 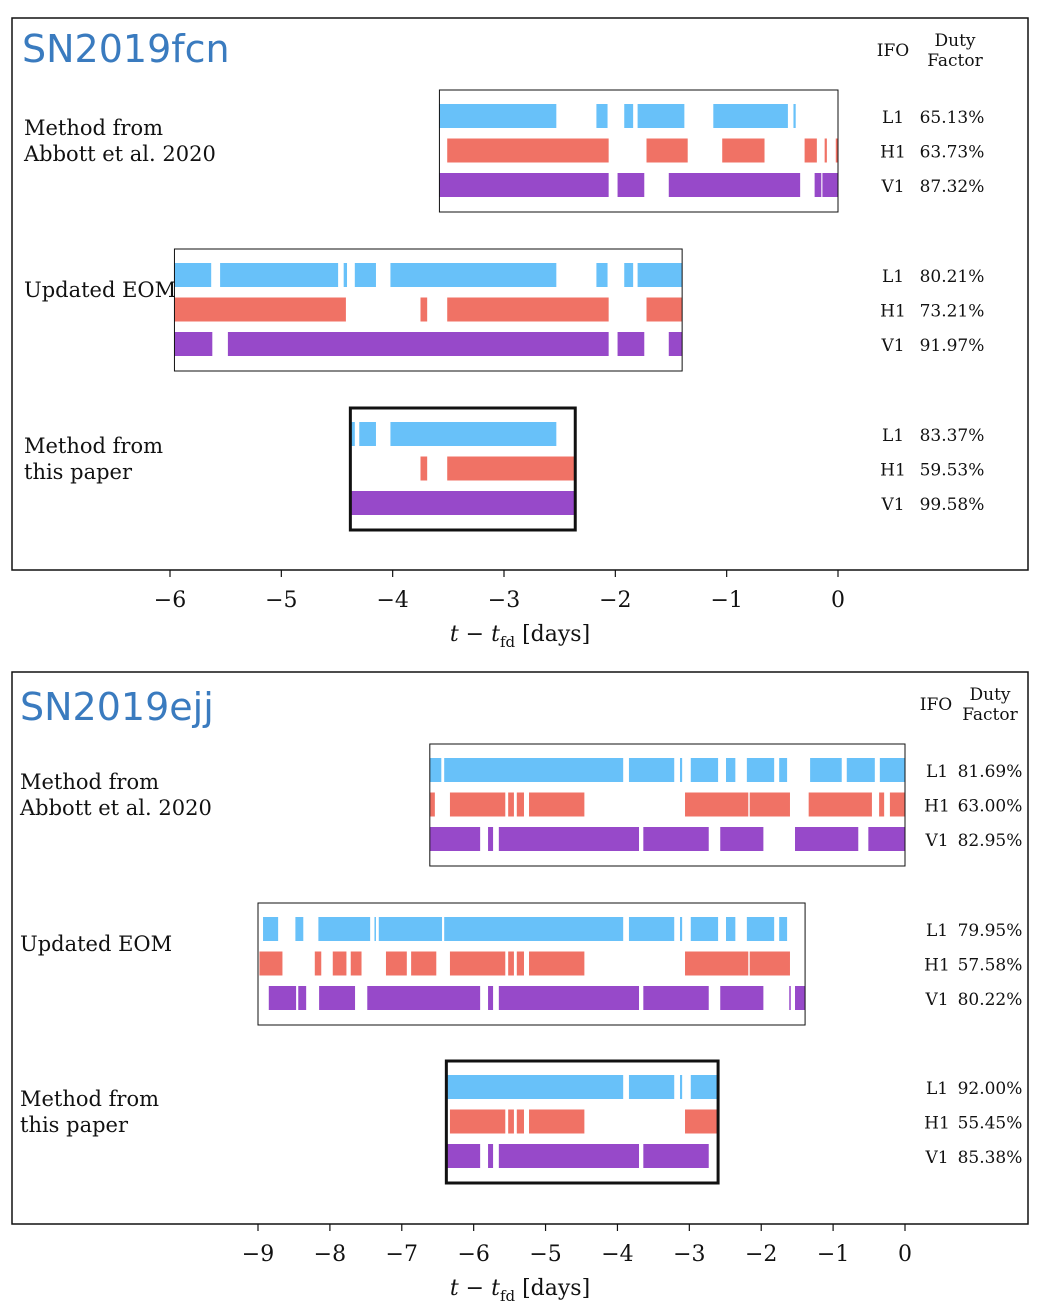 What do you see at coordinates (990, 966) in the screenshot?
I see `duty-factor-value: 57.58%` at bounding box center [990, 966].